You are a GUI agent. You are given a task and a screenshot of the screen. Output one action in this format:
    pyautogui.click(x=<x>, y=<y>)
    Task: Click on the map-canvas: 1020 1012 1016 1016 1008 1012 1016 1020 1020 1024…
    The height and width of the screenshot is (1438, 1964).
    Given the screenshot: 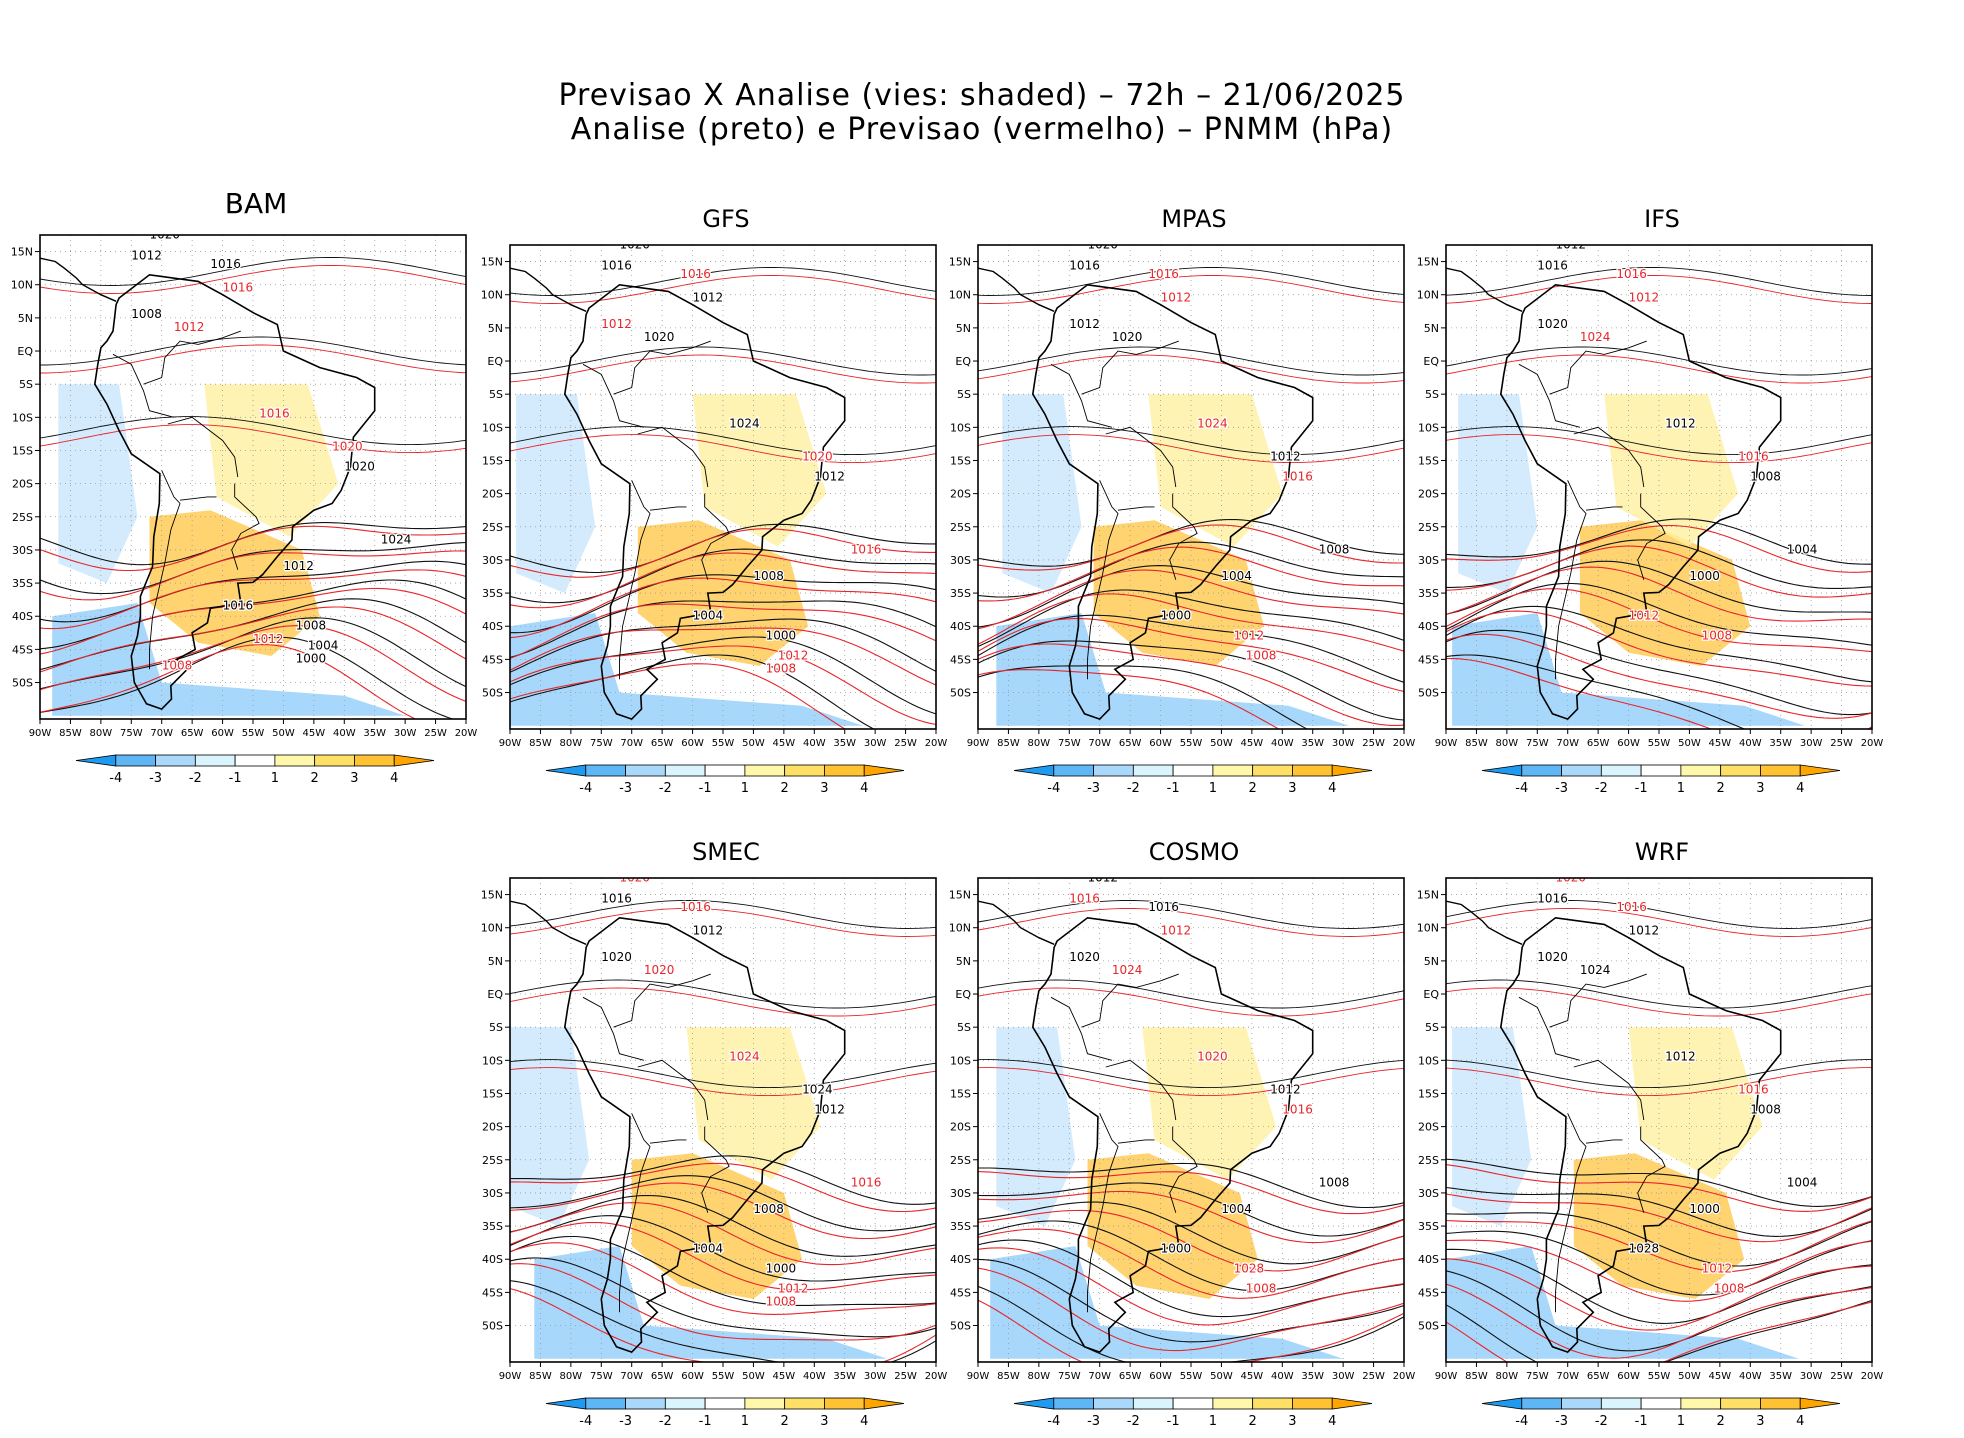 What is the action you would take?
    pyautogui.click(x=244, y=510)
    